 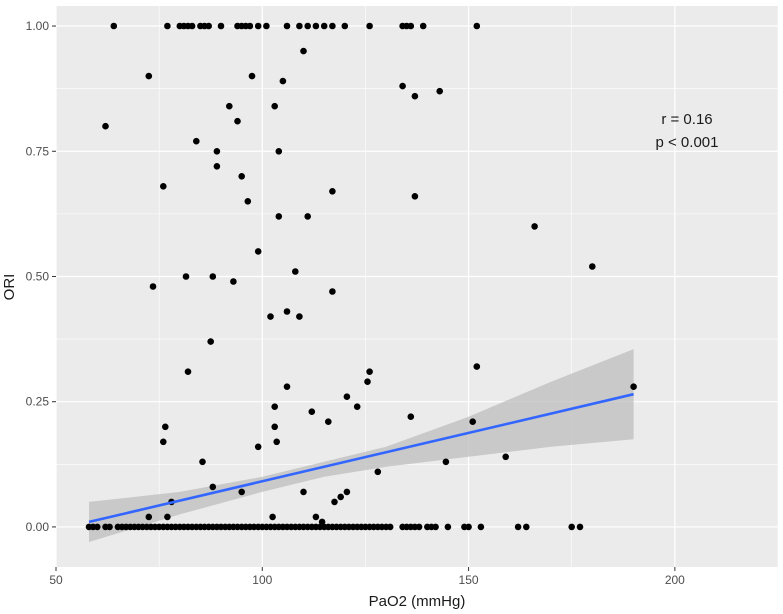 I want to click on x-tick-label: 100, so click(x=262, y=580).